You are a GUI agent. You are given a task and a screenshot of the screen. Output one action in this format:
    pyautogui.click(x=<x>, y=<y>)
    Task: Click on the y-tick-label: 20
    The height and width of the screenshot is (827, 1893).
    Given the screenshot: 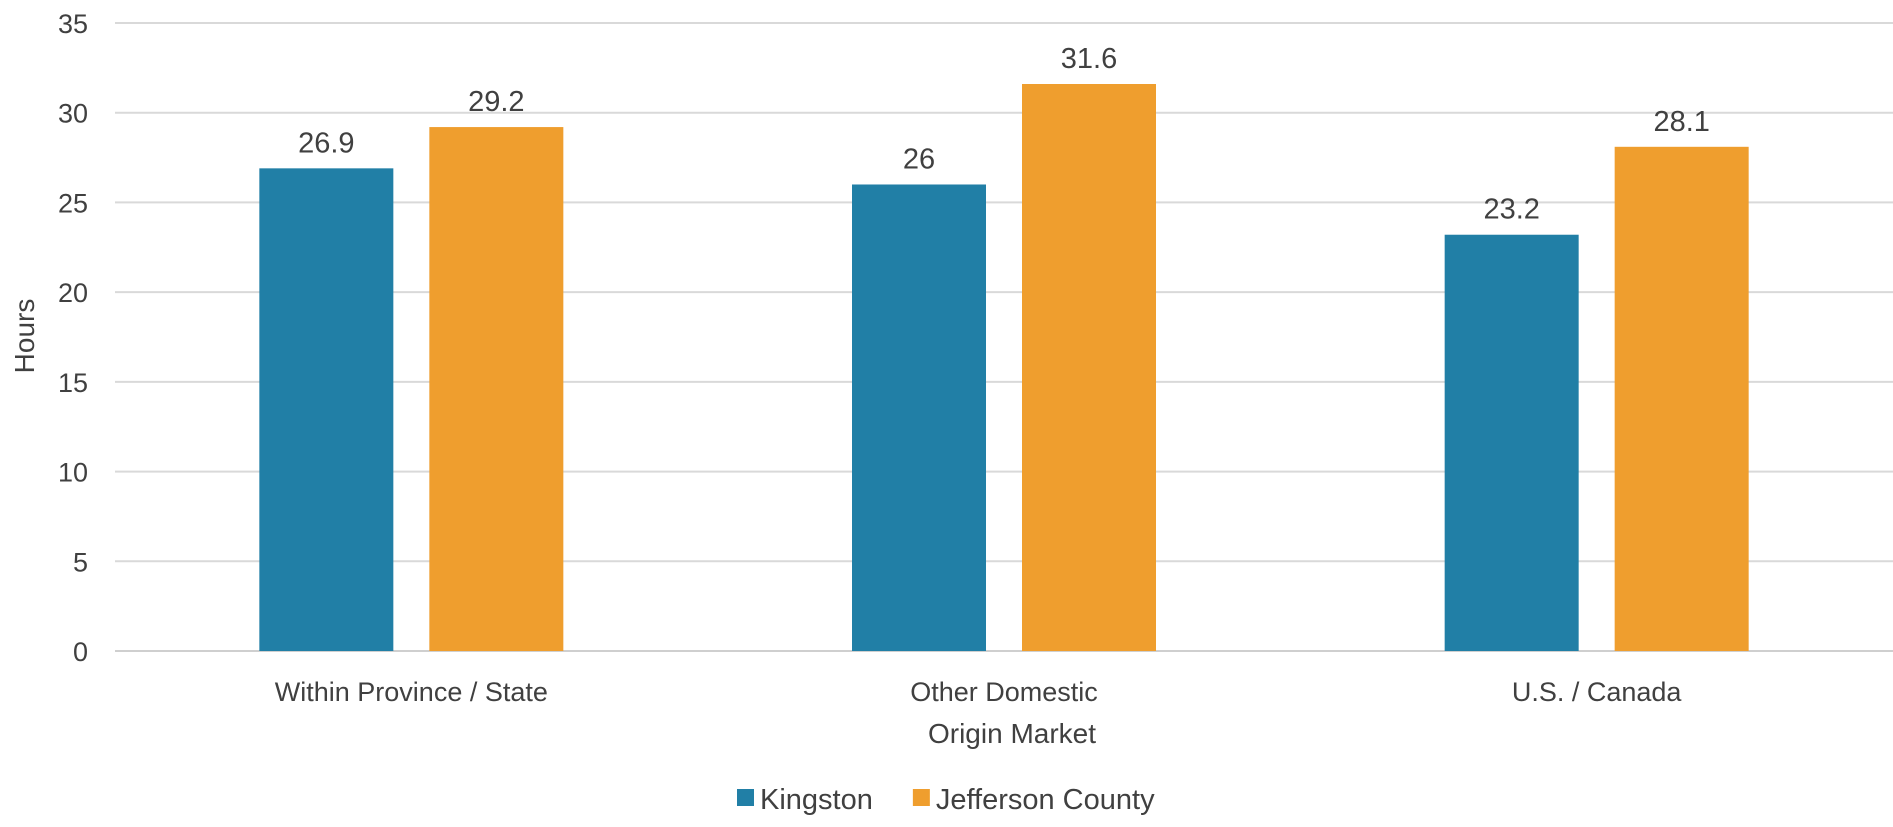 What is the action you would take?
    pyautogui.click(x=73, y=293)
    